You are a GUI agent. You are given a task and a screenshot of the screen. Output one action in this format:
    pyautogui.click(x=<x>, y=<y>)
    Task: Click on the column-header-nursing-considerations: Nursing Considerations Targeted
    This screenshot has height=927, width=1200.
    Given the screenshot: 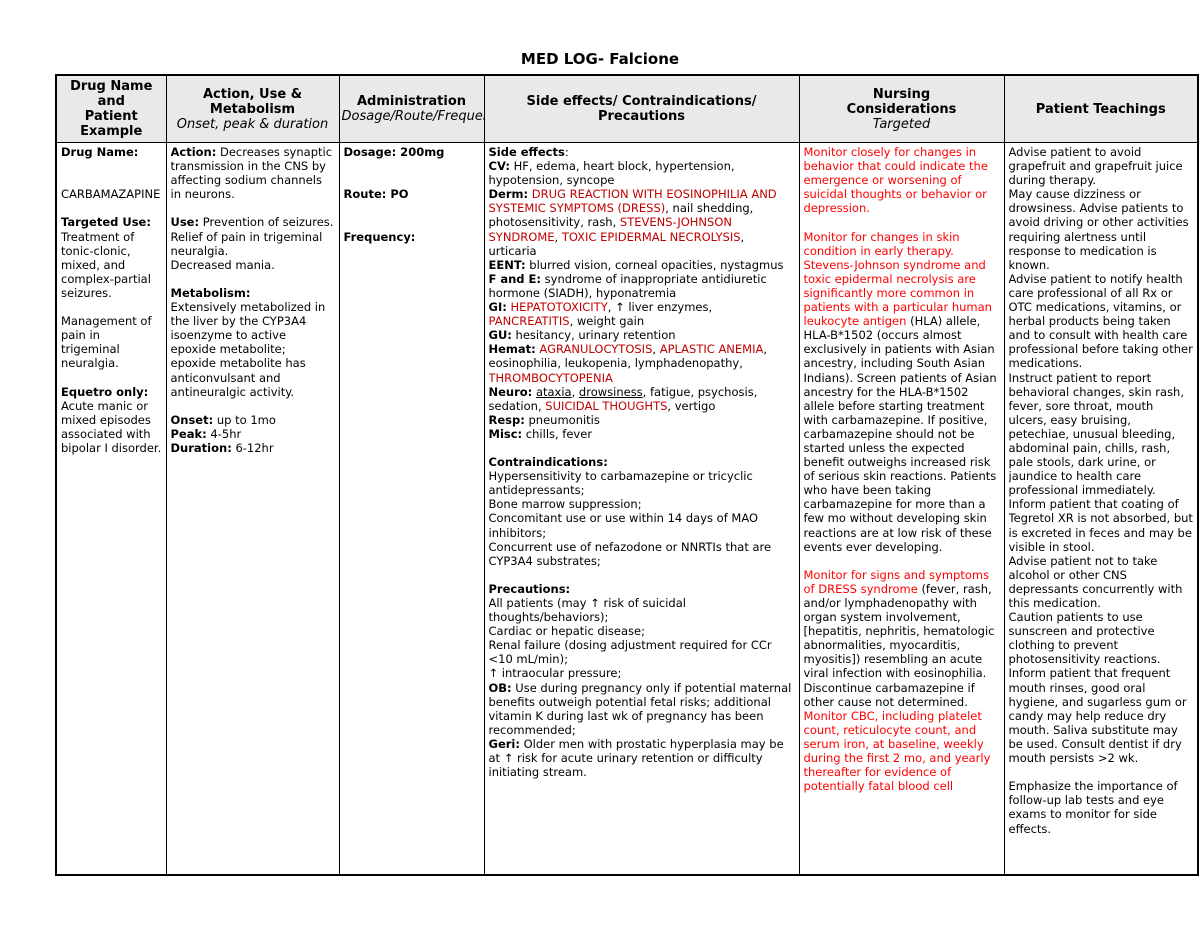 What is the action you would take?
    pyautogui.click(x=901, y=108)
    